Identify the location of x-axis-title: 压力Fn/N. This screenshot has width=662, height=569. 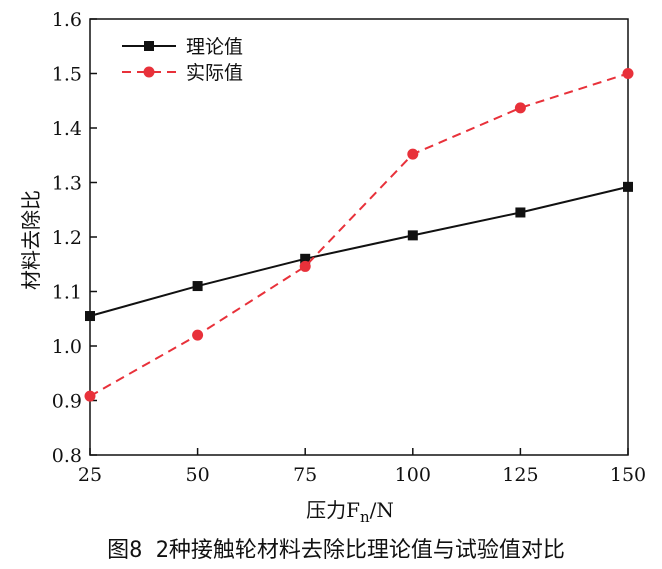
(350, 512).